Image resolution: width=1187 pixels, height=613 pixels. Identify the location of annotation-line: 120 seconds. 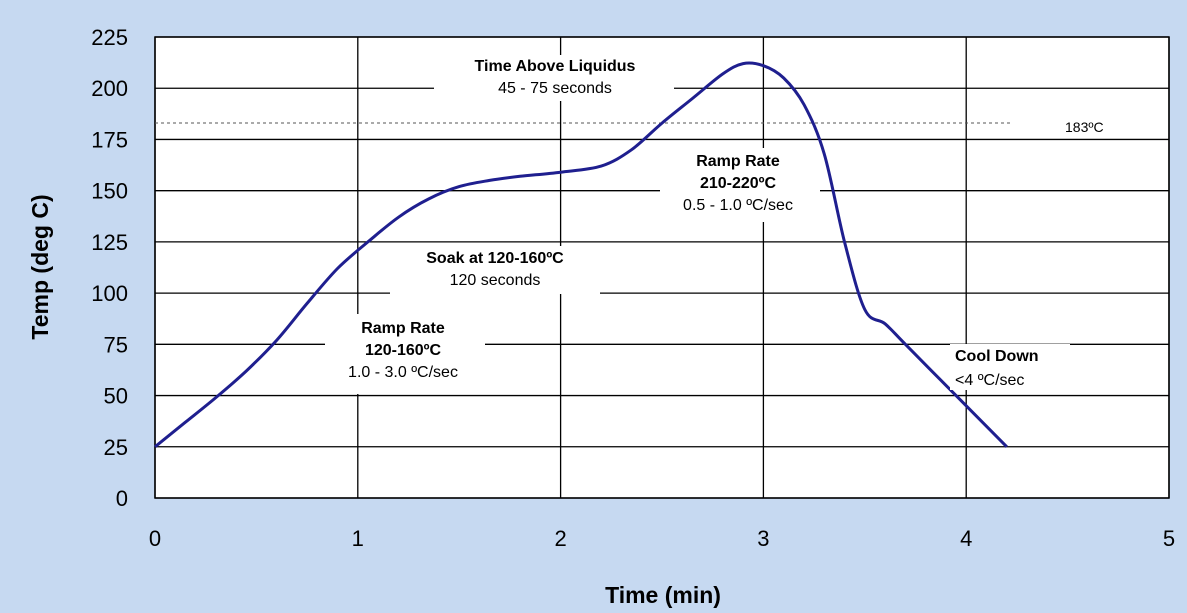
(495, 280).